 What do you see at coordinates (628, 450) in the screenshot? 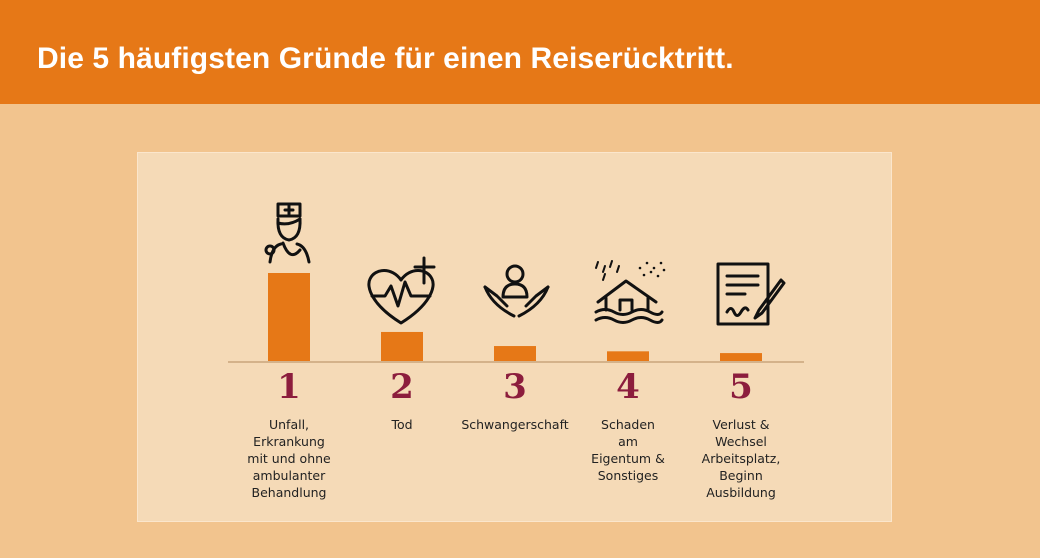
I see `category-label-4: Schaden am Eigentum & Sonstiges` at bounding box center [628, 450].